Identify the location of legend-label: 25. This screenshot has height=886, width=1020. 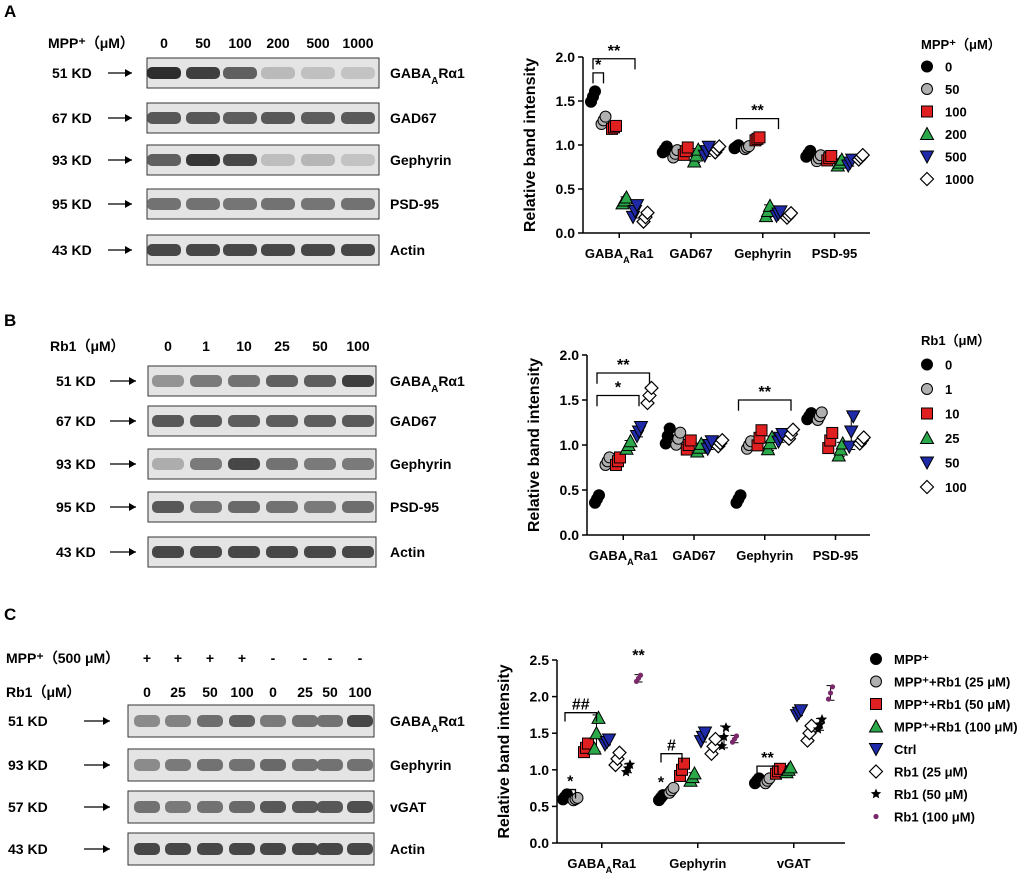
(952, 438).